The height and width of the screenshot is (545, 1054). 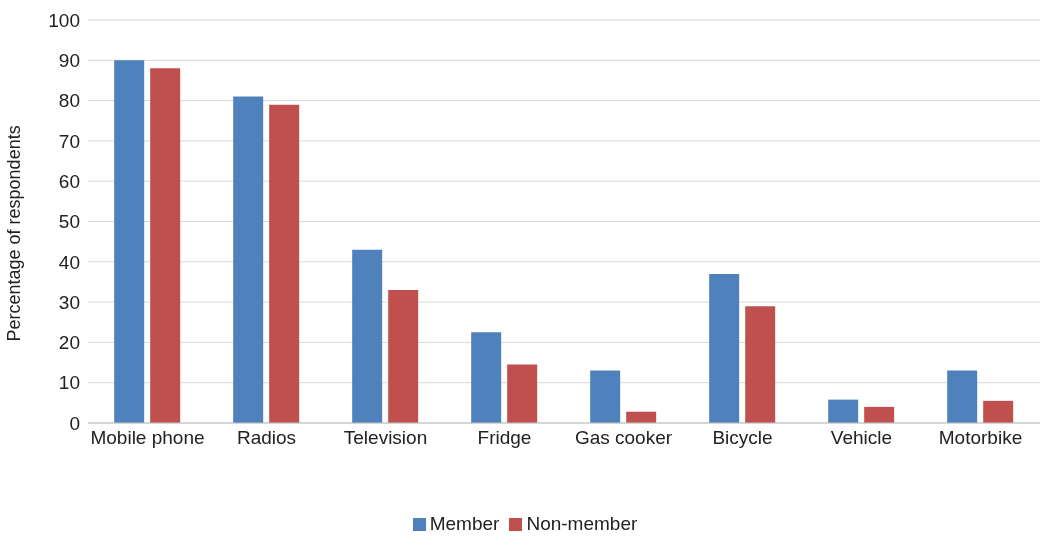 What do you see at coordinates (464, 523) in the screenshot?
I see `legend-label: Member` at bounding box center [464, 523].